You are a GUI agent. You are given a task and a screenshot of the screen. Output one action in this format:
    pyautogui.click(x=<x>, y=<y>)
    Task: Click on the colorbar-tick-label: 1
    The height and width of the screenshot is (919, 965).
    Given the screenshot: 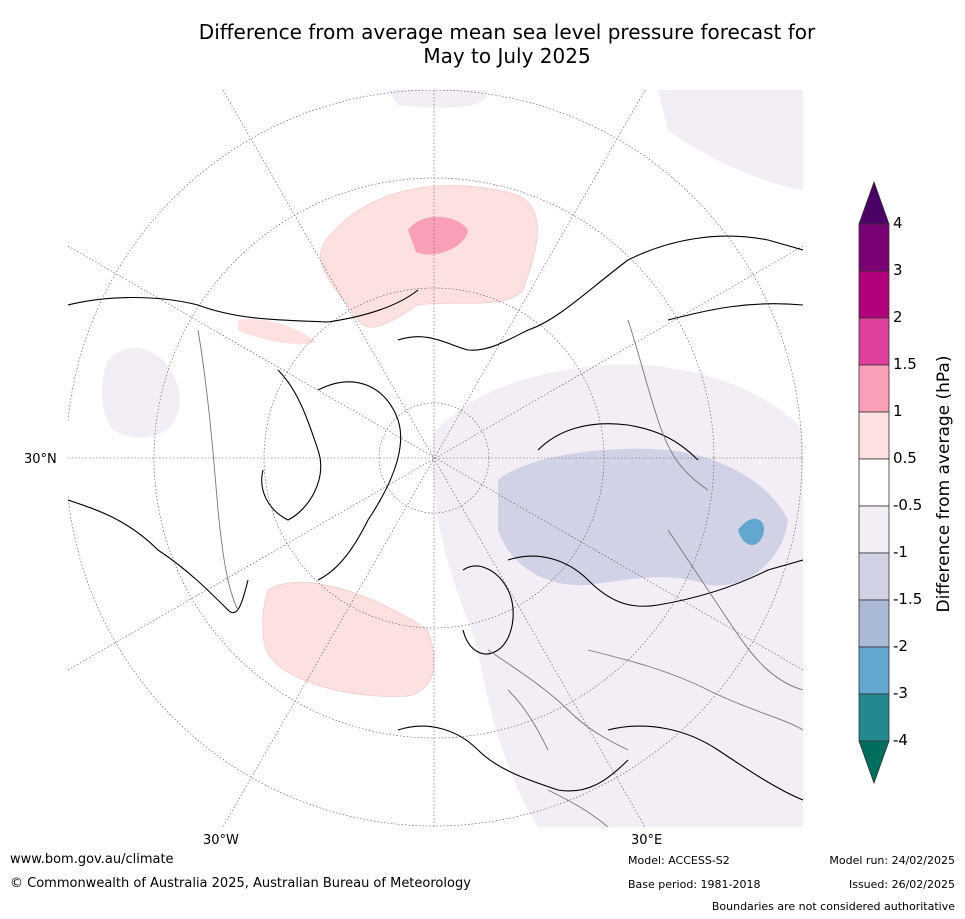 What is the action you would take?
    pyautogui.click(x=898, y=411)
    